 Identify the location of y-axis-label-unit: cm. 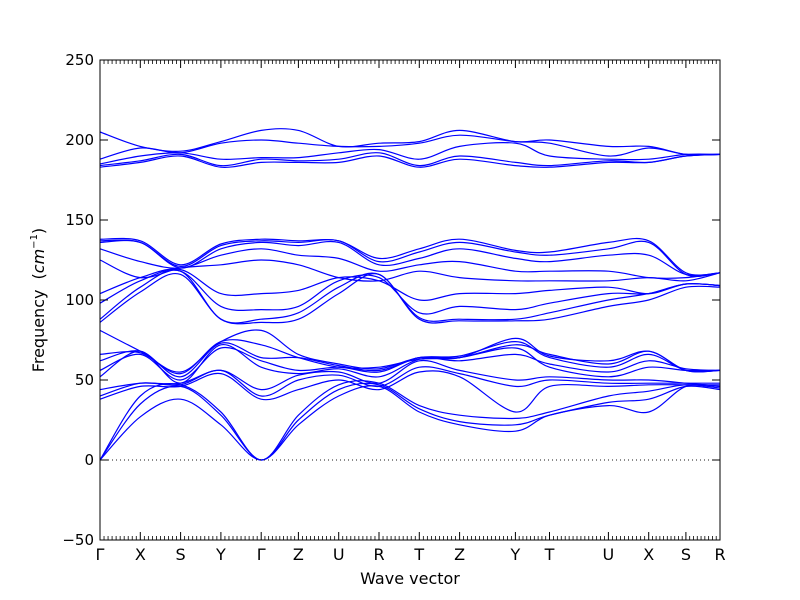
(38, 261).